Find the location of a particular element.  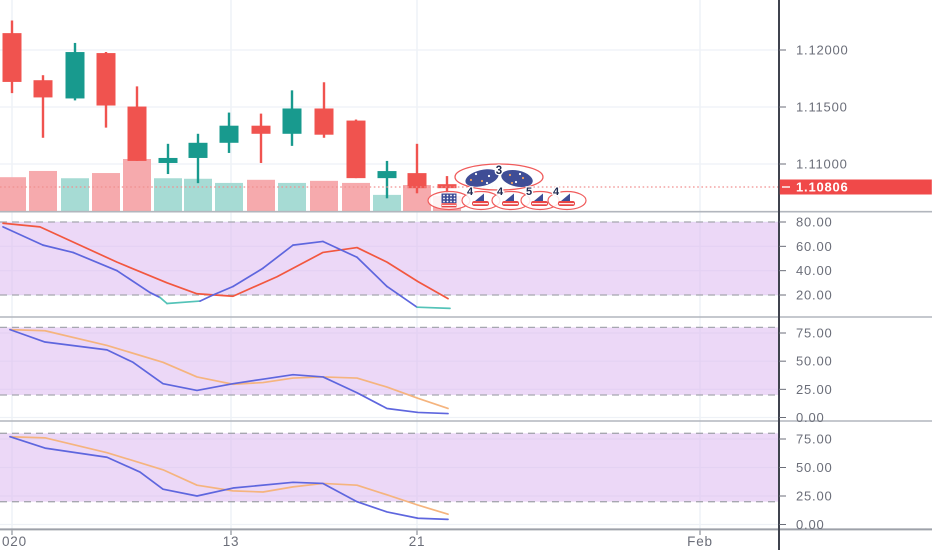

last-price-badge: 1.10806 is located at coordinates (855, 187).